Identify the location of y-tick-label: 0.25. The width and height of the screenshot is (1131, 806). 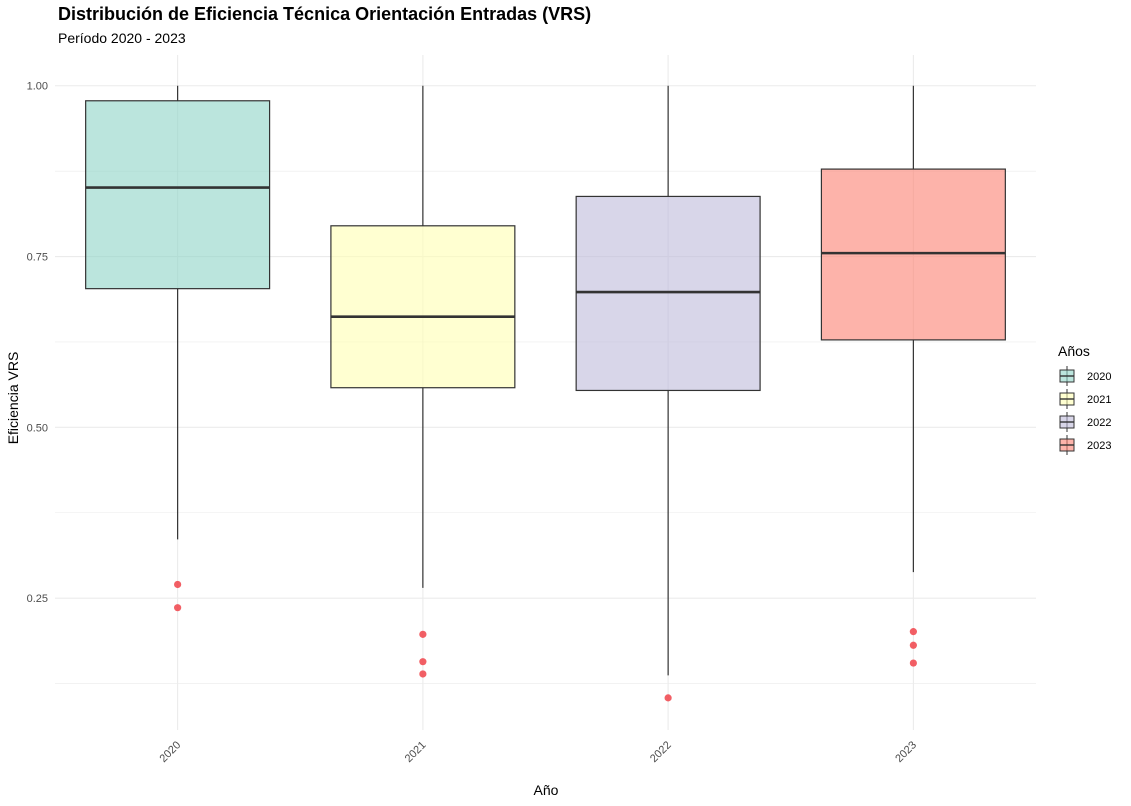
(37, 599).